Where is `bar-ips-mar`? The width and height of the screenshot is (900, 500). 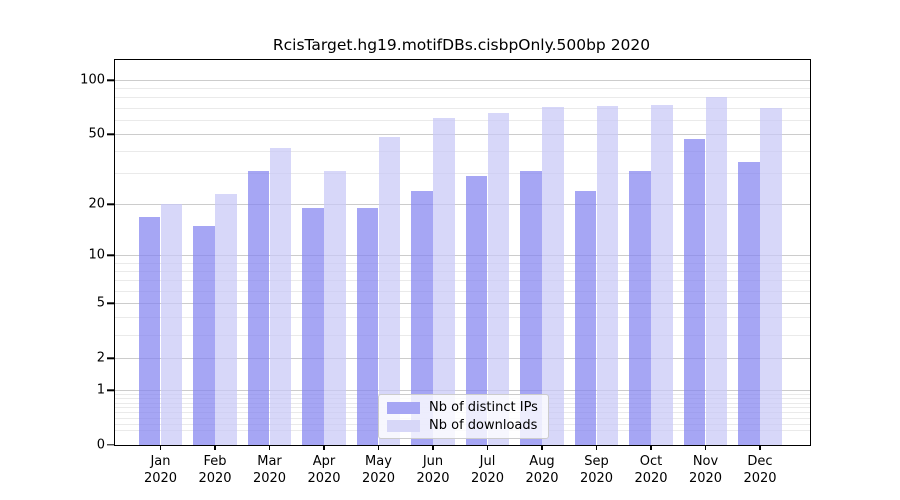
bar-ips-mar is located at coordinates (258, 308).